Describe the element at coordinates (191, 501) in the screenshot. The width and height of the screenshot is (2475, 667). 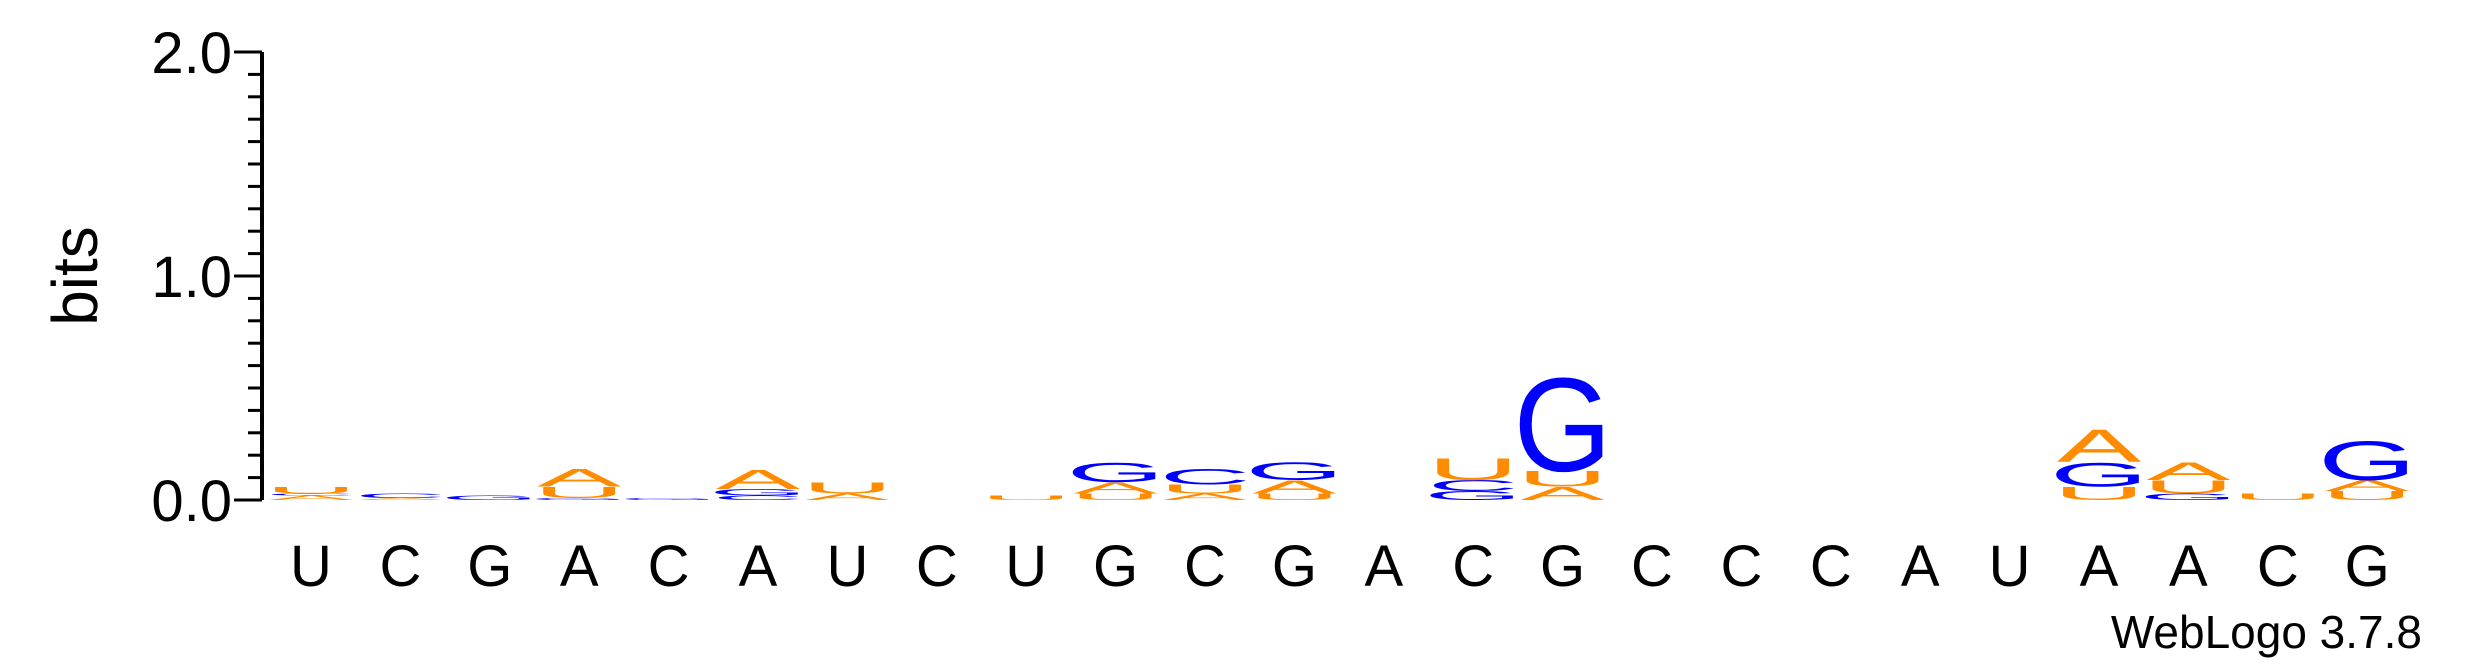
I see `y-tick-label: 0.0` at that location.